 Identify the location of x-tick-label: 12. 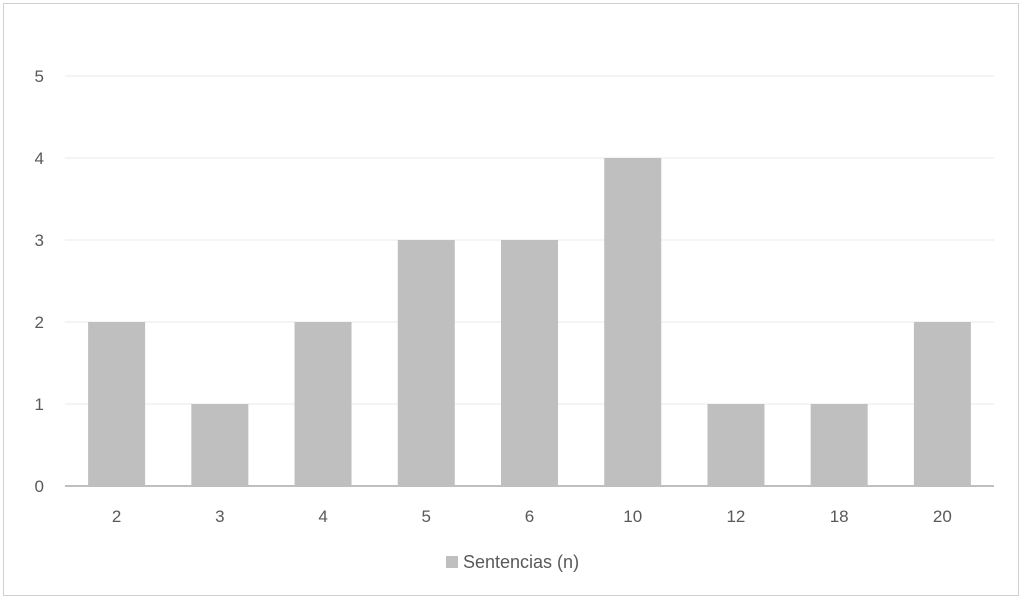
(735, 516).